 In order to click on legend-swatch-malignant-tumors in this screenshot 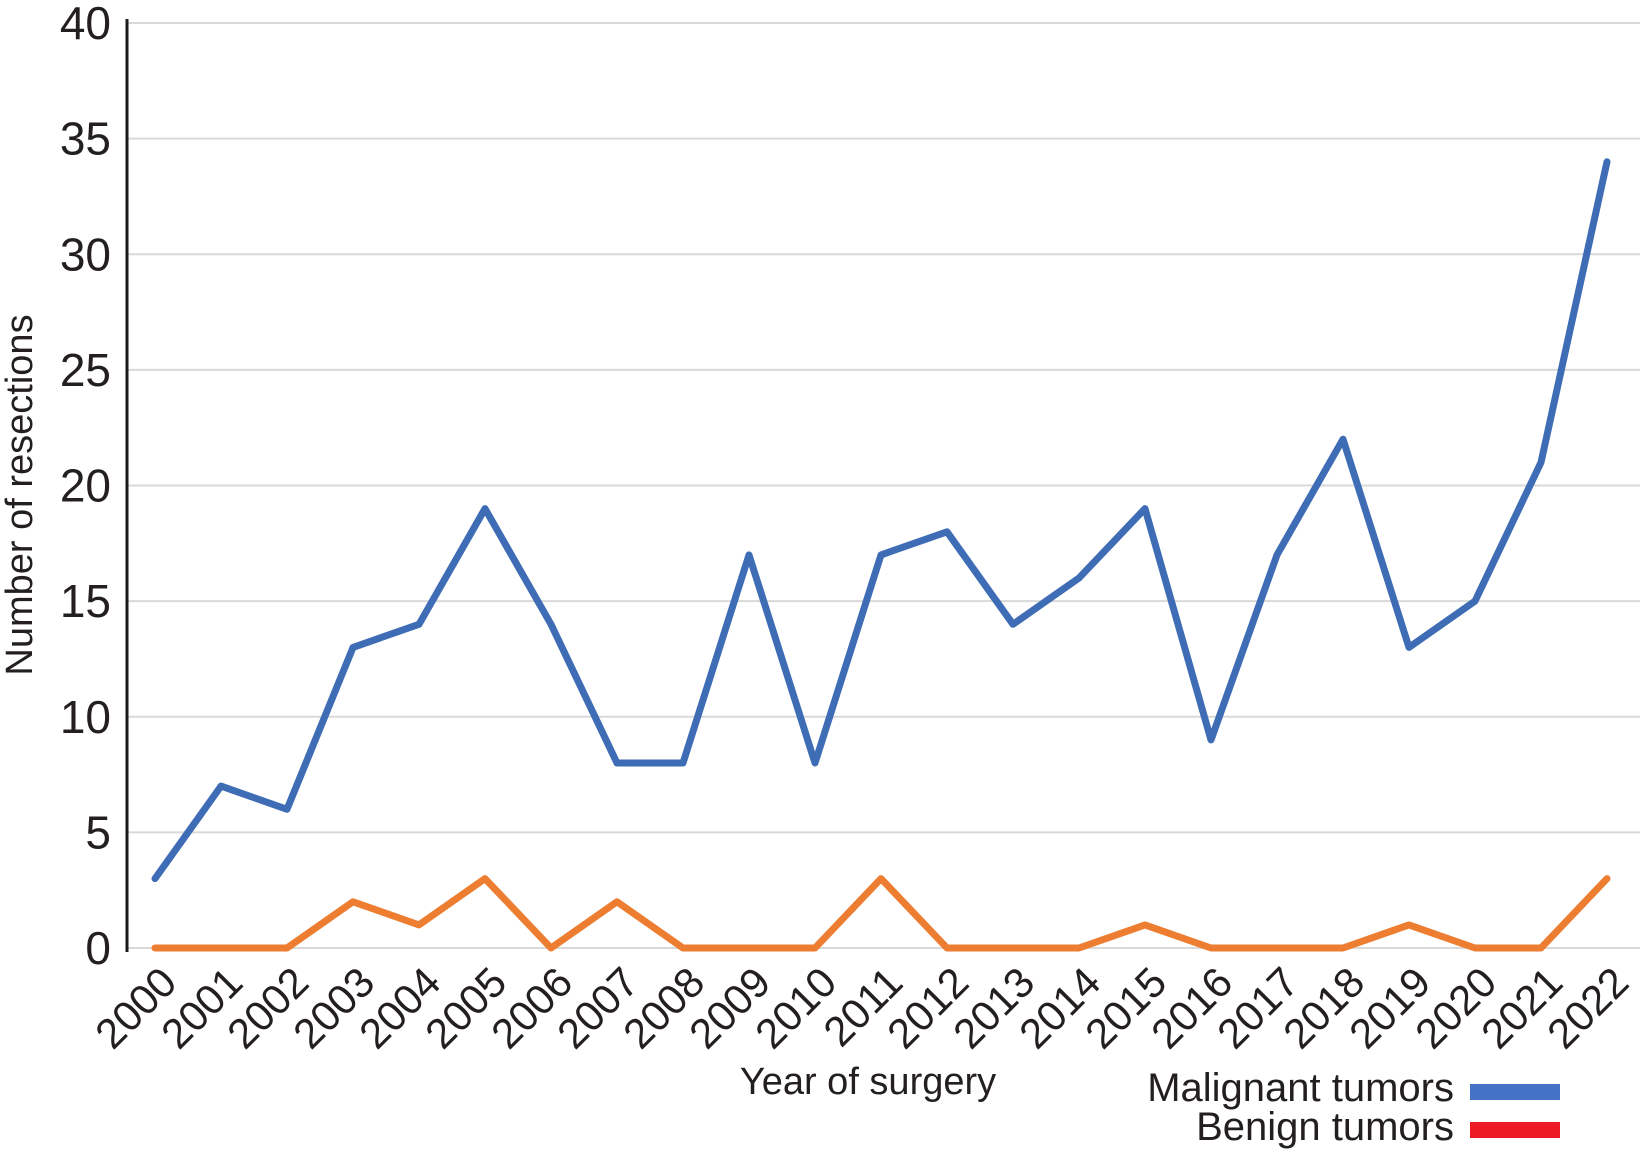, I will do `click(1515, 1092)`.